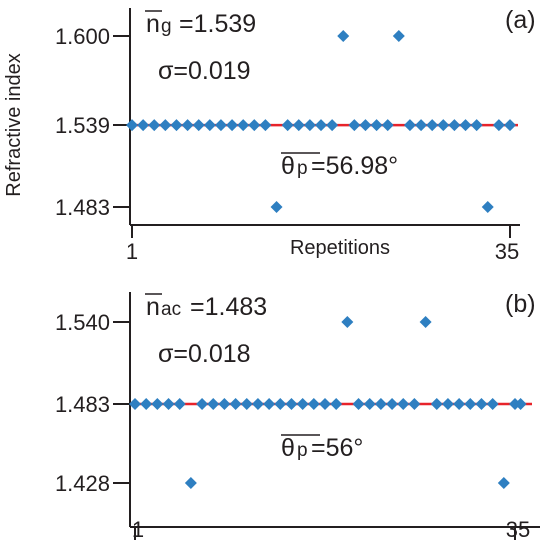 This screenshot has height=548, width=550. I want to click on y-tick-label-a-1539: 1.539, so click(82, 125).